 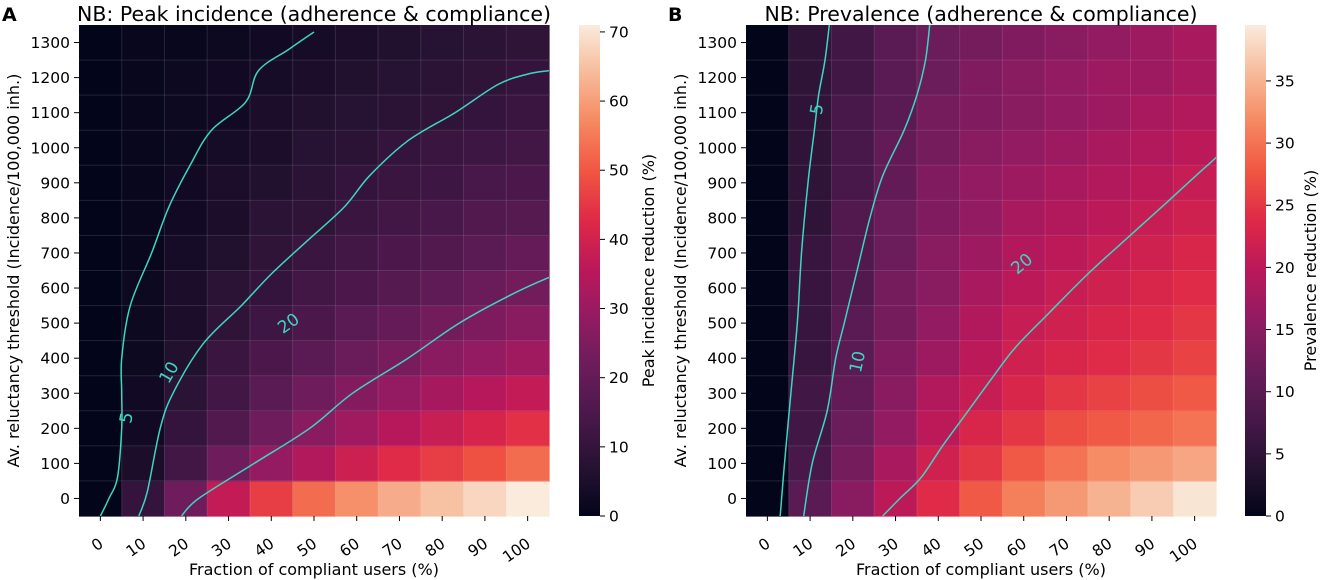 What do you see at coordinates (1285, 392) in the screenshot?
I see `colorbar-tick-label: 10` at bounding box center [1285, 392].